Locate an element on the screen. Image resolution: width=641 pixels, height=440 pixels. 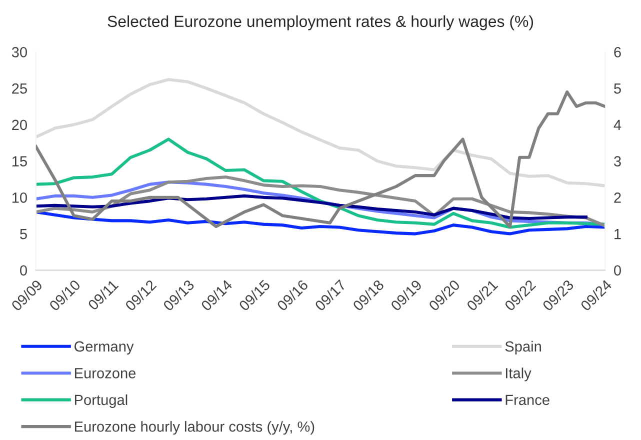
y2-tick-label: 5 is located at coordinates (617, 89).